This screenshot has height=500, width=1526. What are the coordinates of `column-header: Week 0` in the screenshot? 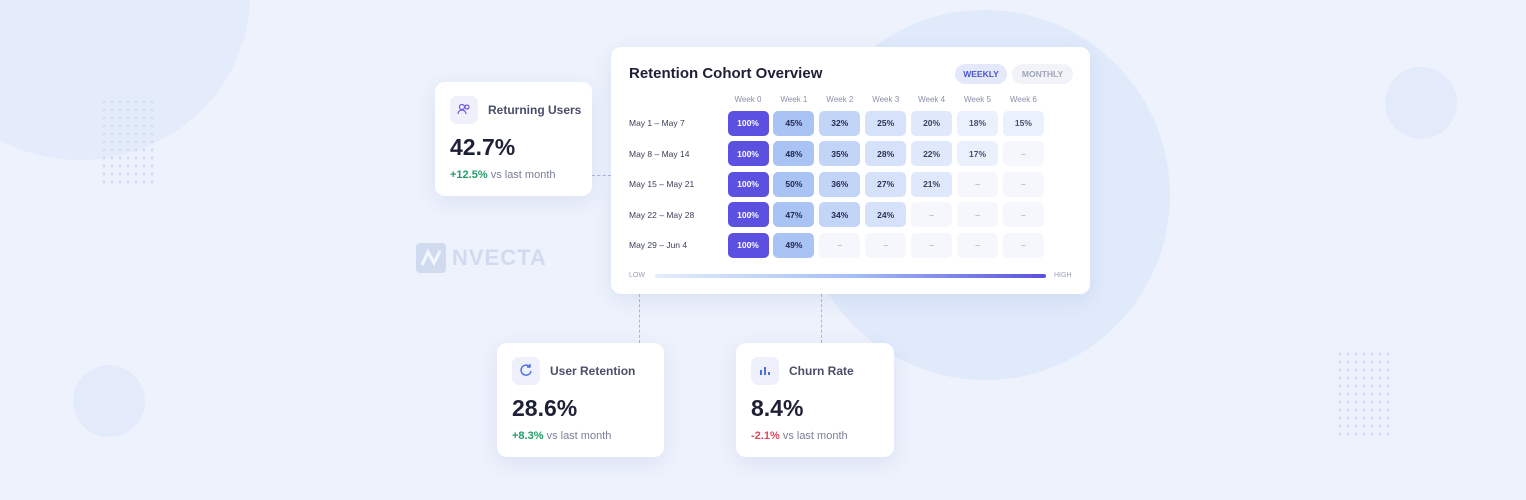 It's located at (748, 99).